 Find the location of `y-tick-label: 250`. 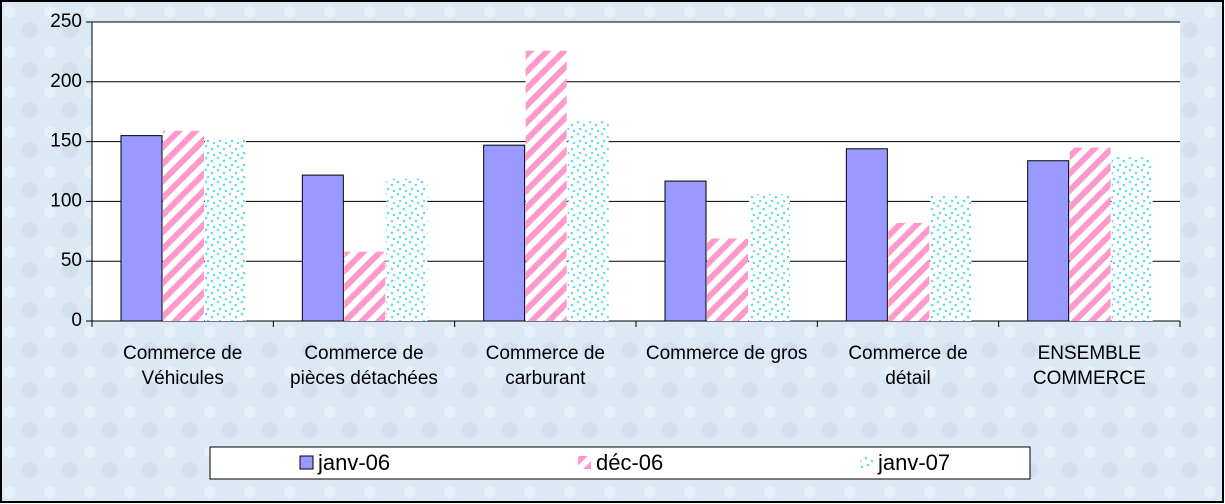

y-tick-label: 250 is located at coordinates (66, 21).